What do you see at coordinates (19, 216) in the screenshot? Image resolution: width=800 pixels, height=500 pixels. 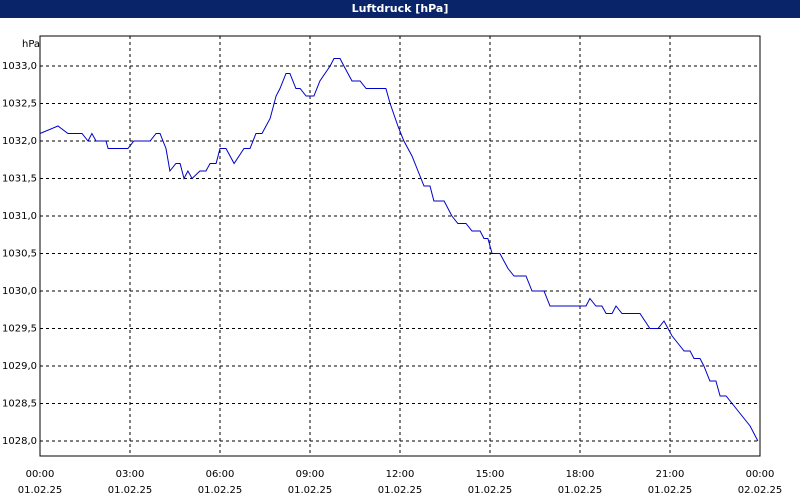 I see `y-tick-label: 1031,0` at bounding box center [19, 216].